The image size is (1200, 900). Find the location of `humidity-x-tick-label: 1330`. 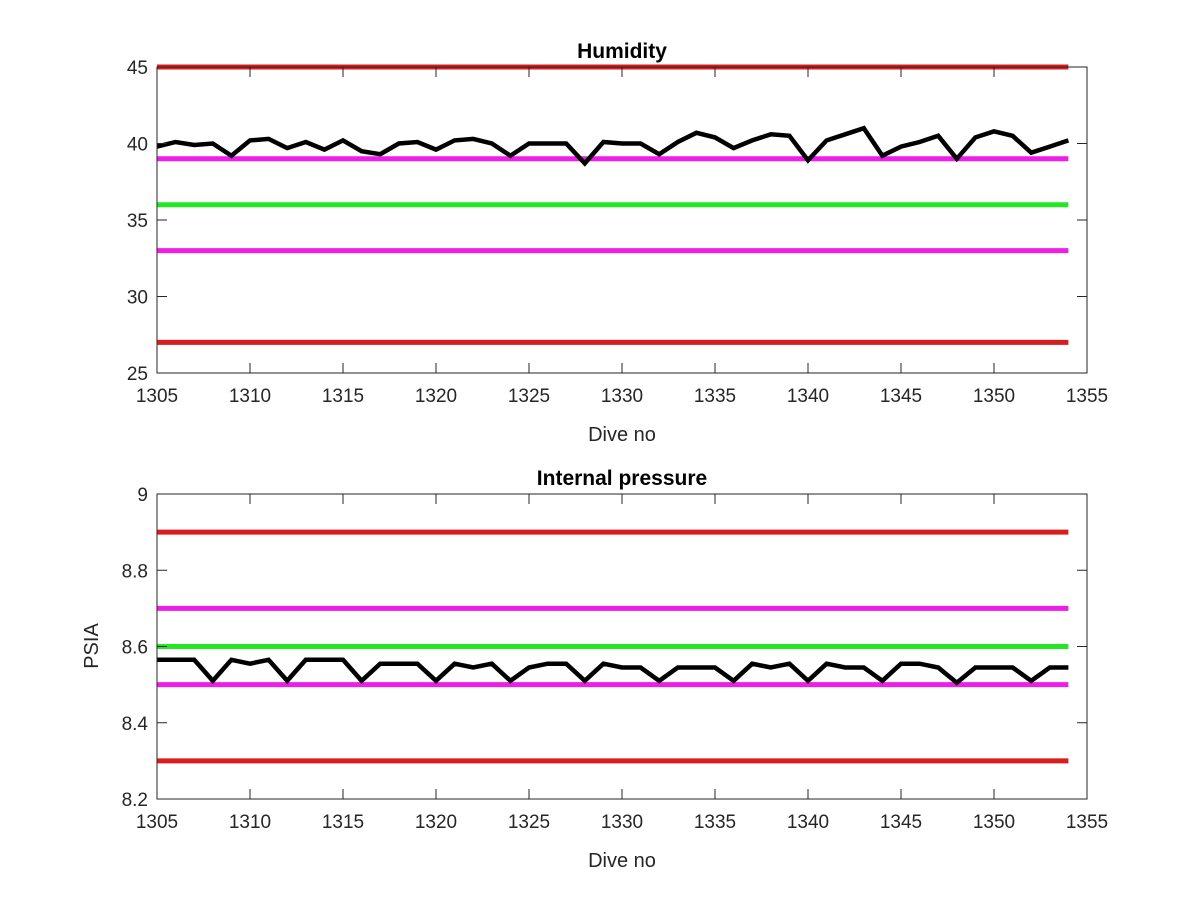

humidity-x-tick-label: 1330 is located at coordinates (622, 396).